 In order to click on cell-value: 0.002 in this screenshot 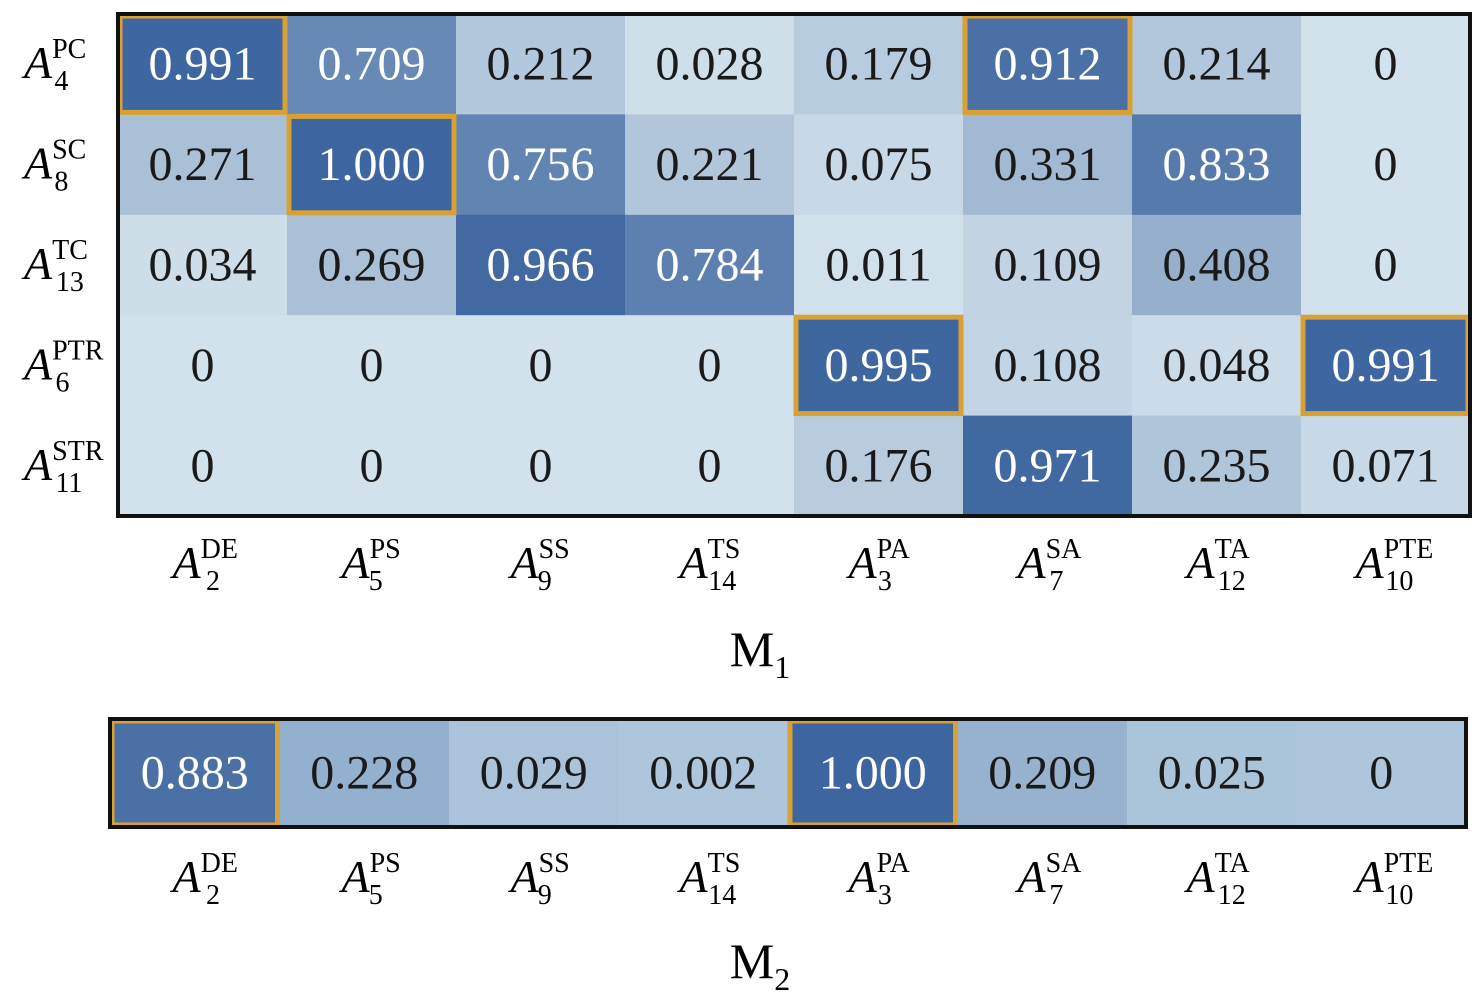, I will do `click(703, 773)`.